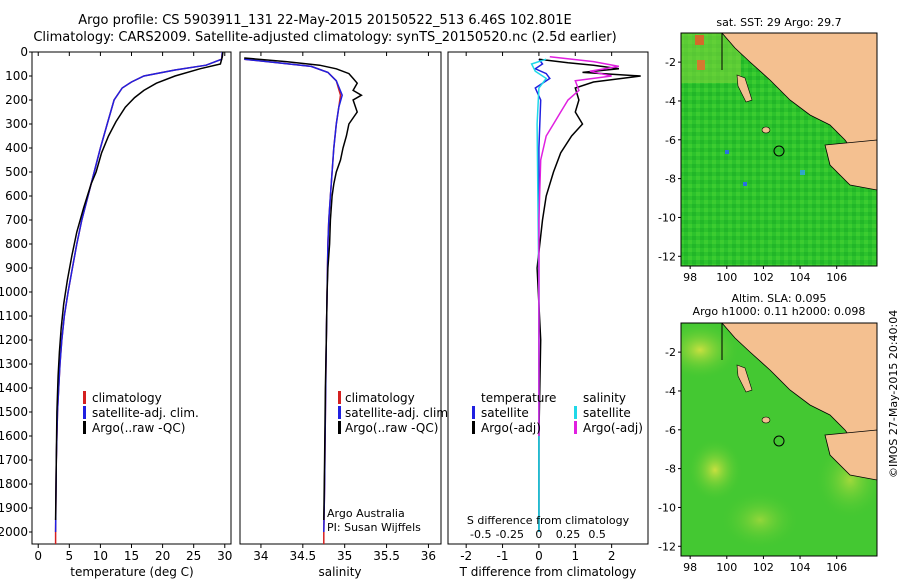 This screenshot has height=580, width=900. I want to click on y-tick-label: 1200, so click(14, 340).